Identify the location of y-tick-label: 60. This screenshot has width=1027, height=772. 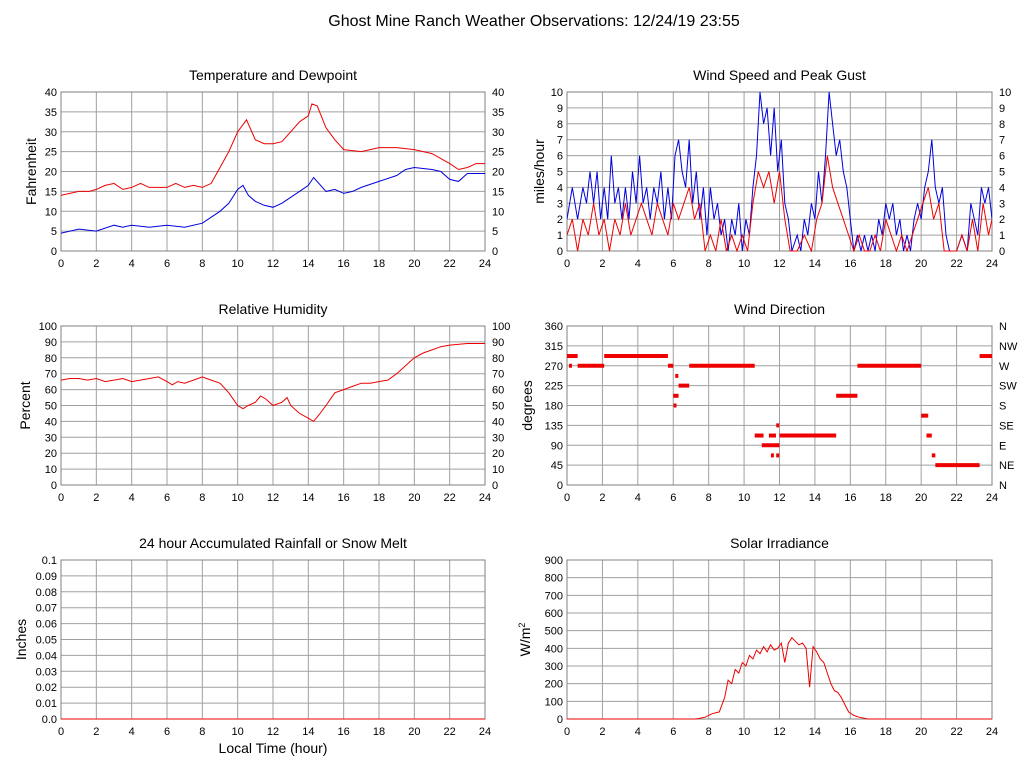
(51, 391).